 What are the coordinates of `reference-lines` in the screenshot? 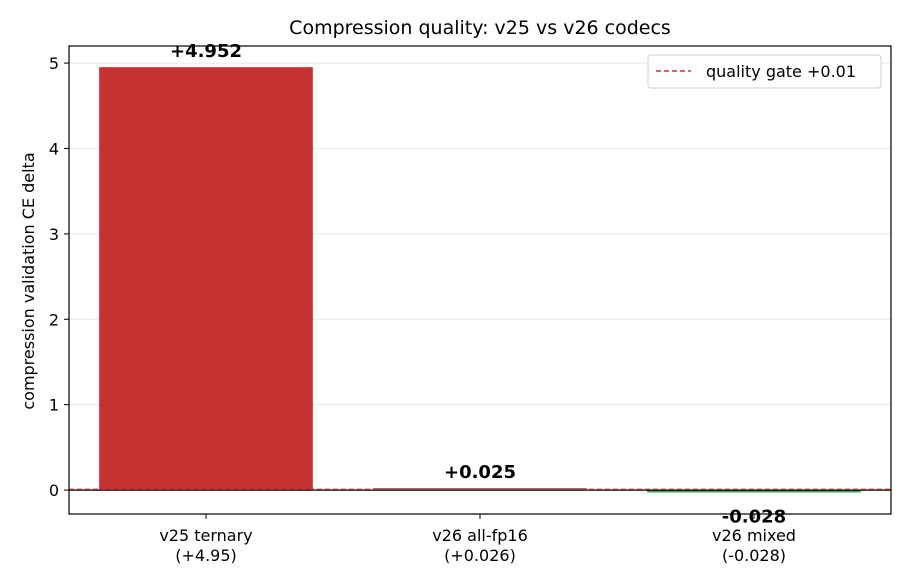 It's located at (480, 489).